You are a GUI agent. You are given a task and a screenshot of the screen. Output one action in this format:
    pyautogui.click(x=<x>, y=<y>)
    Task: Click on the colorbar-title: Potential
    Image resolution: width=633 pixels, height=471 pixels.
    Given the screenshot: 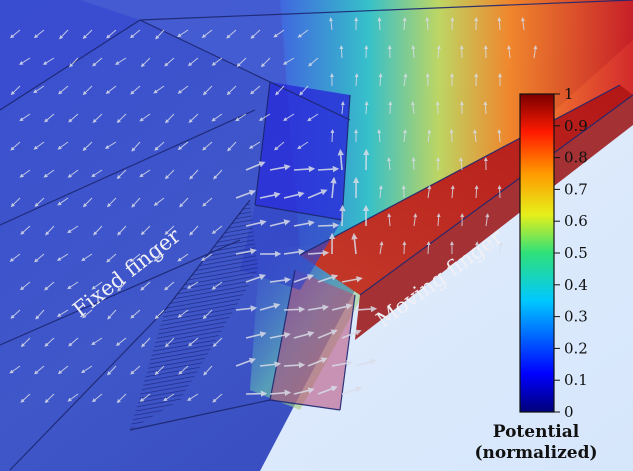 What is the action you would take?
    pyautogui.click(x=536, y=432)
    